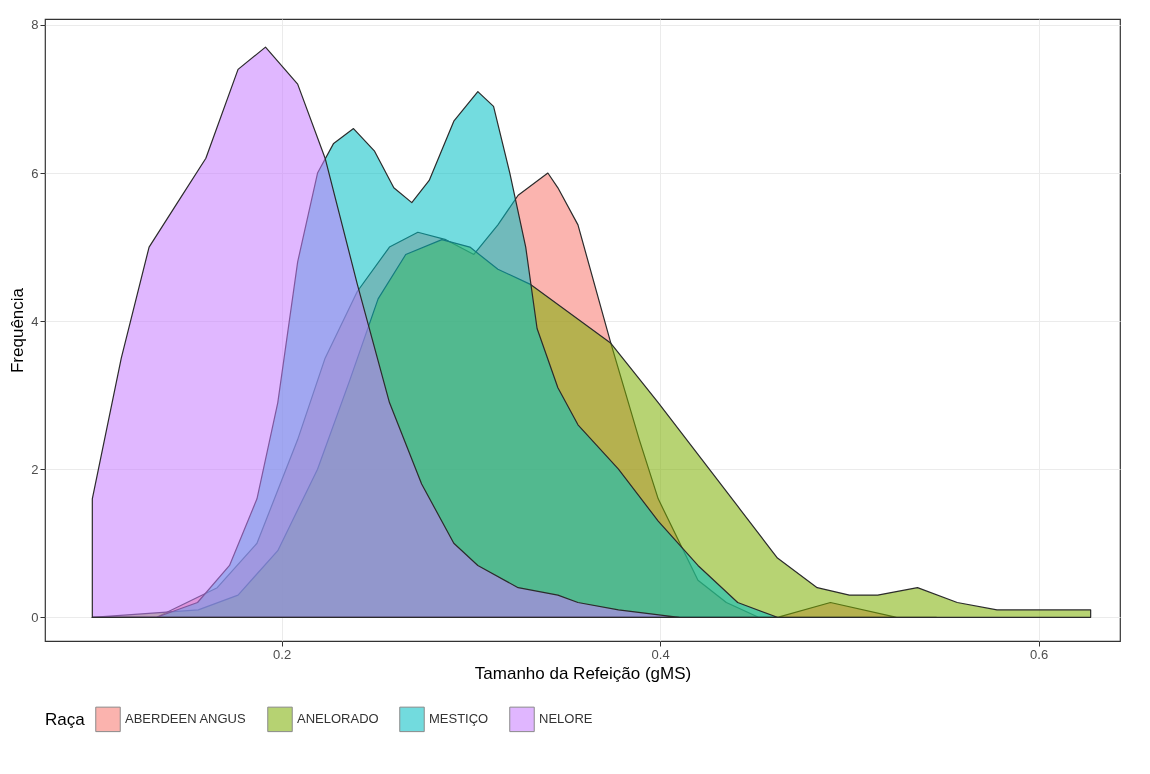 This screenshot has width=1150, height=774. Describe the element at coordinates (35, 173) in the screenshot. I see `y-tick-label: 6` at that location.